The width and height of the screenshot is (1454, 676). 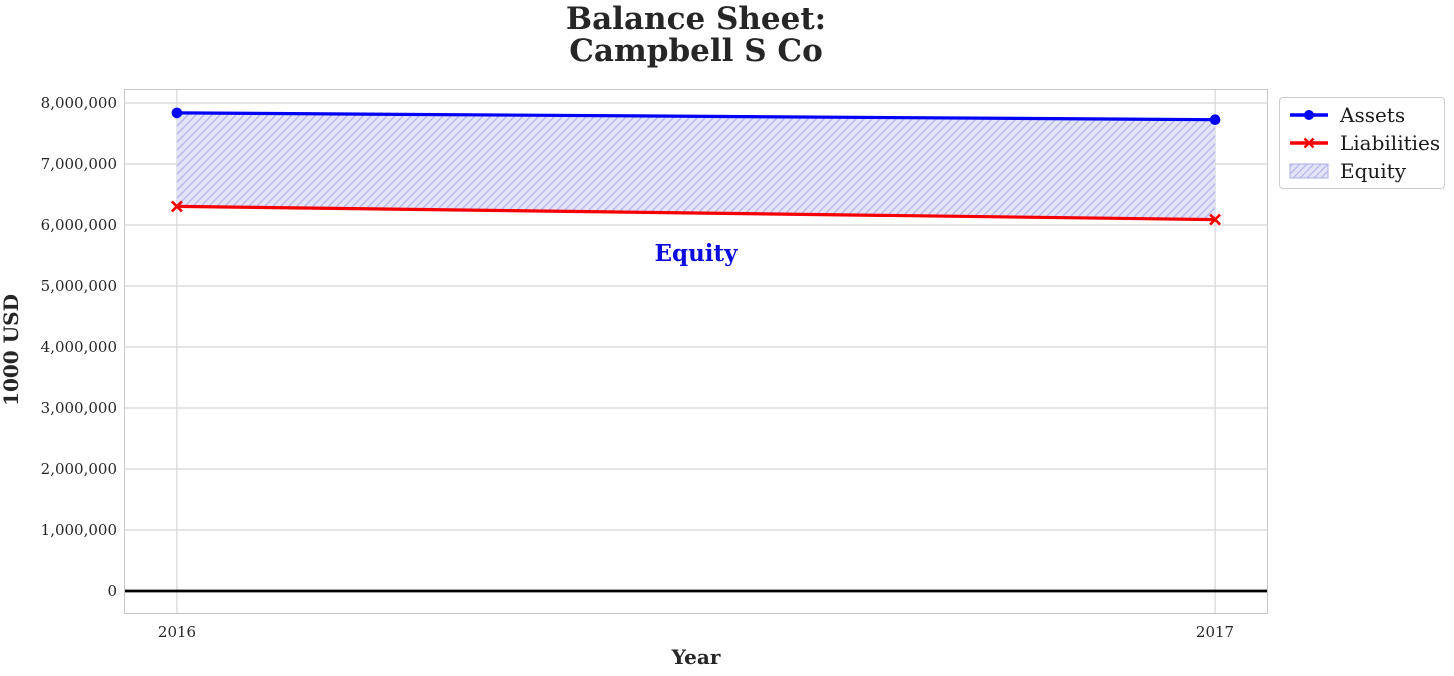 I want to click on equity-fill-area, so click(x=696, y=166).